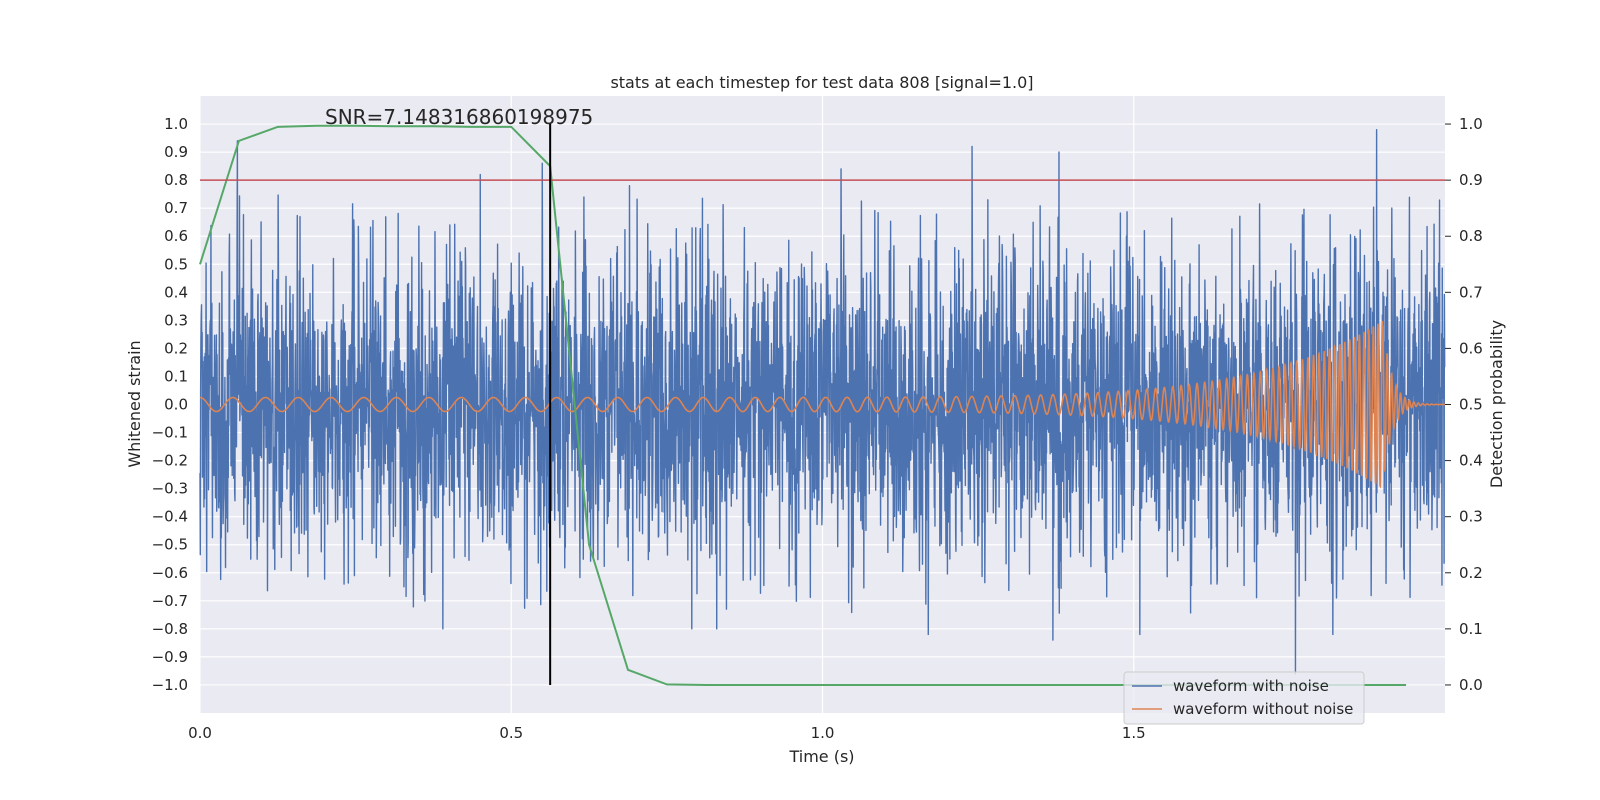 Image resolution: width=1600 pixels, height=800 pixels. What do you see at coordinates (1471, 236) in the screenshot?
I see `y-right-tick-label: 0.8` at bounding box center [1471, 236].